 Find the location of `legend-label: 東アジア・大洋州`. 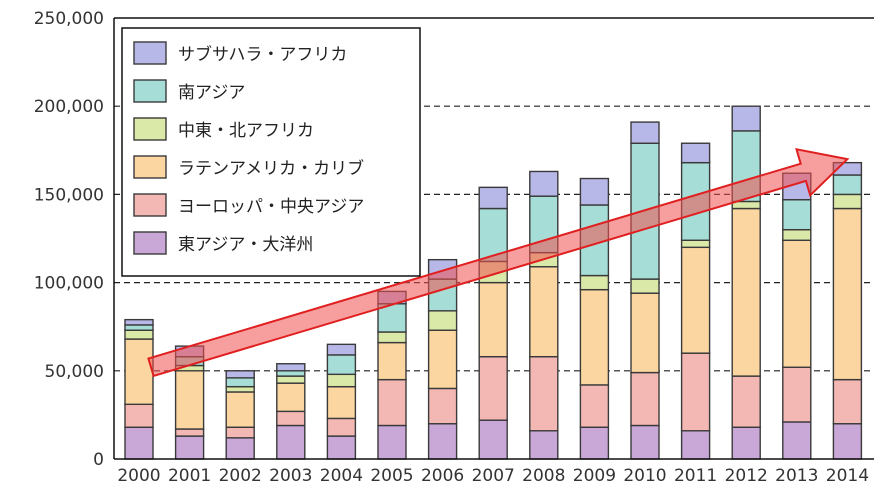

legend-label: 東アジア・大洋州 is located at coordinates (245, 245).